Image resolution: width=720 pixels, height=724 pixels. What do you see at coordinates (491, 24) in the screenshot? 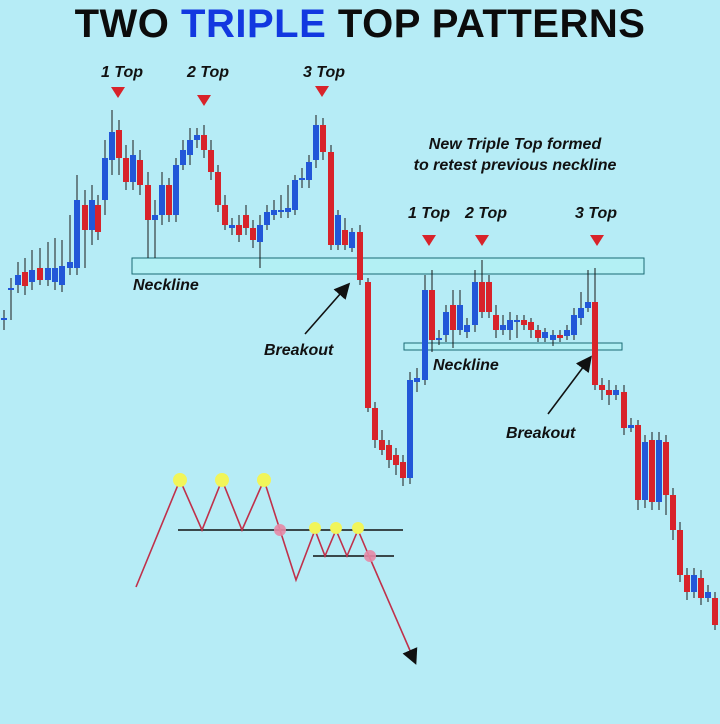
I see `title-part-3: TOP PATTERNS` at bounding box center [491, 24].